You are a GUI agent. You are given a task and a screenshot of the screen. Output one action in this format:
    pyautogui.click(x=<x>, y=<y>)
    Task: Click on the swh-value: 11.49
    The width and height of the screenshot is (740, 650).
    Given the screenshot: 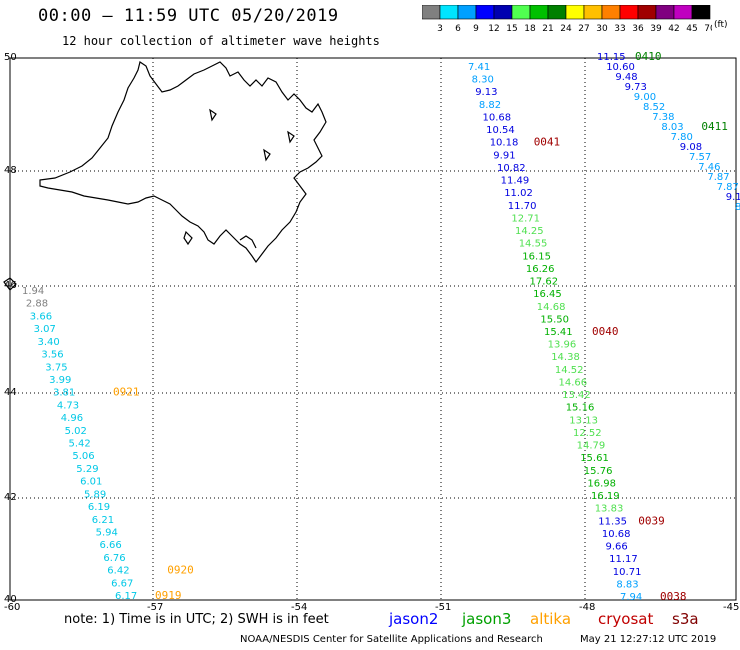 What is the action you would take?
    pyautogui.click(x=515, y=181)
    